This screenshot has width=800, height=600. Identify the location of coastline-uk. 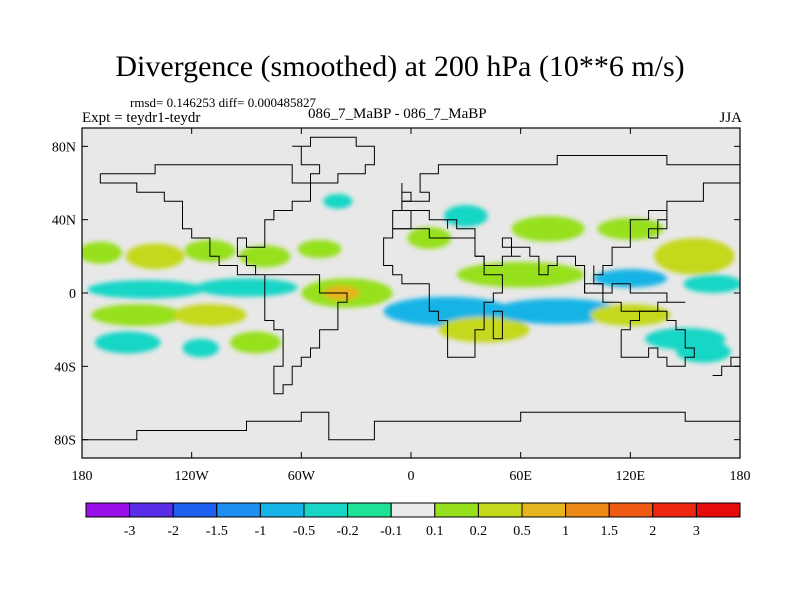
(406, 192).